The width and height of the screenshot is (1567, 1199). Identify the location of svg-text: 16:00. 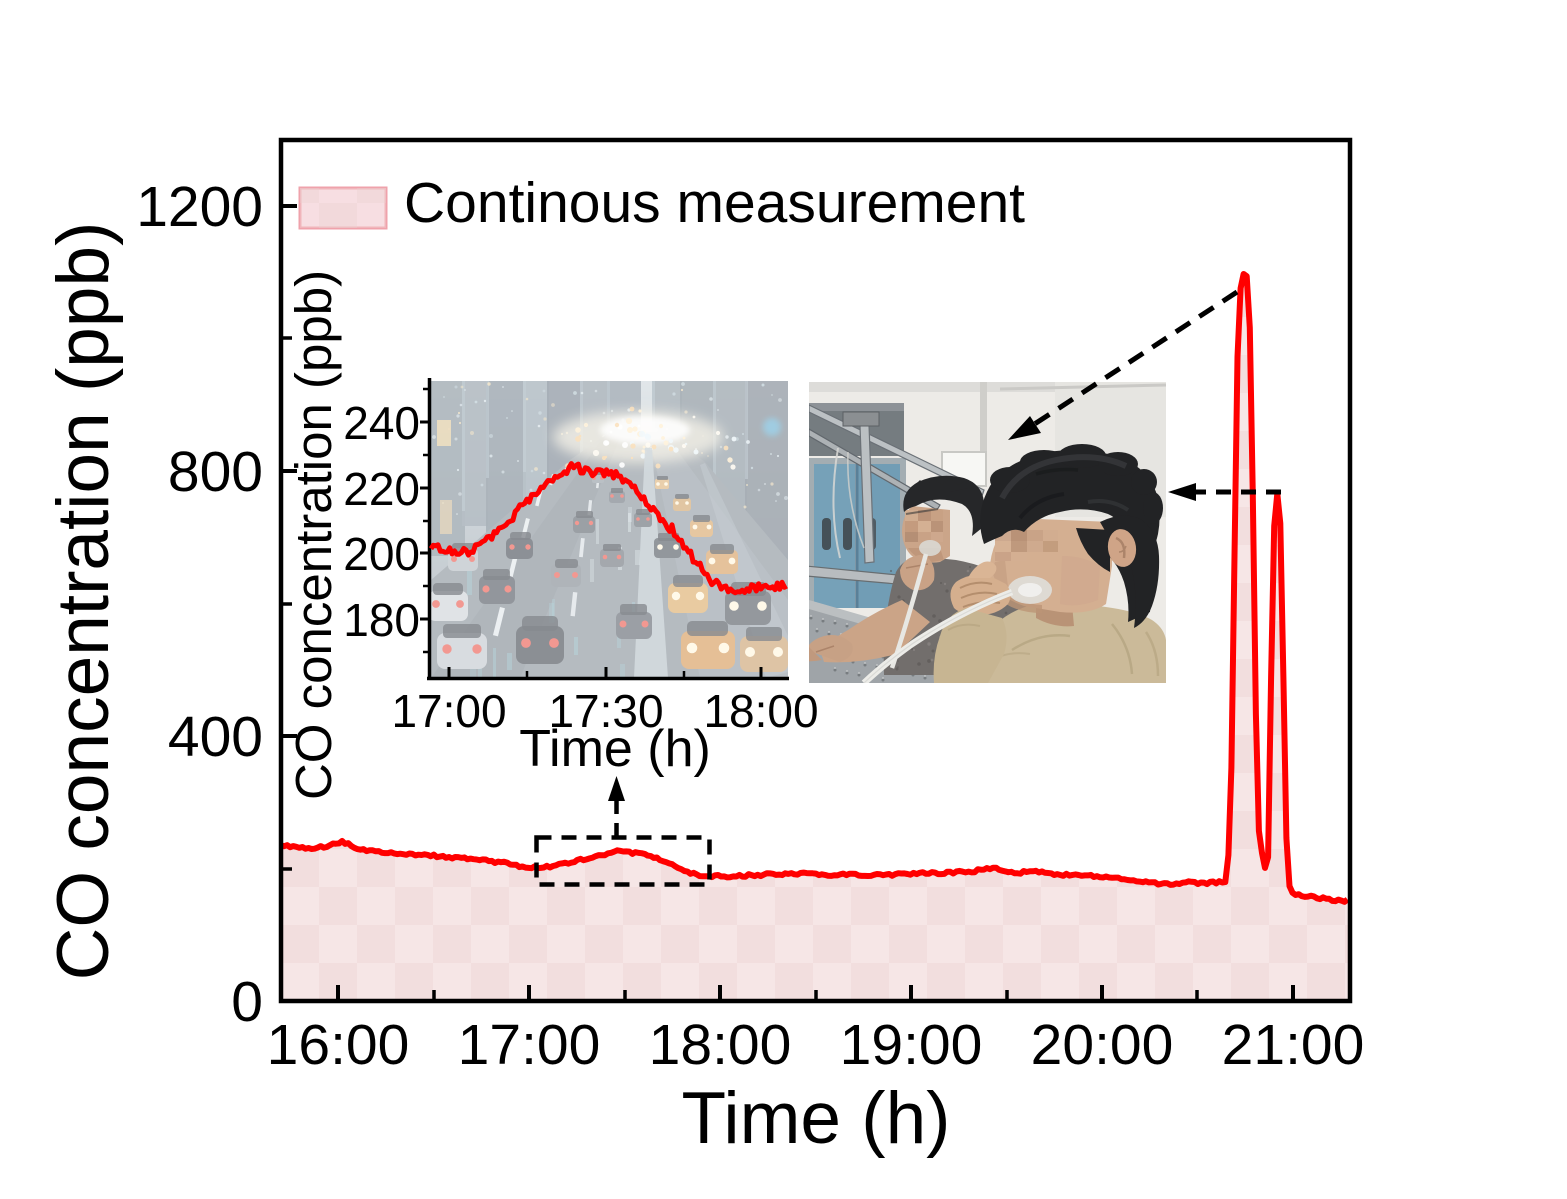
(338, 1045).